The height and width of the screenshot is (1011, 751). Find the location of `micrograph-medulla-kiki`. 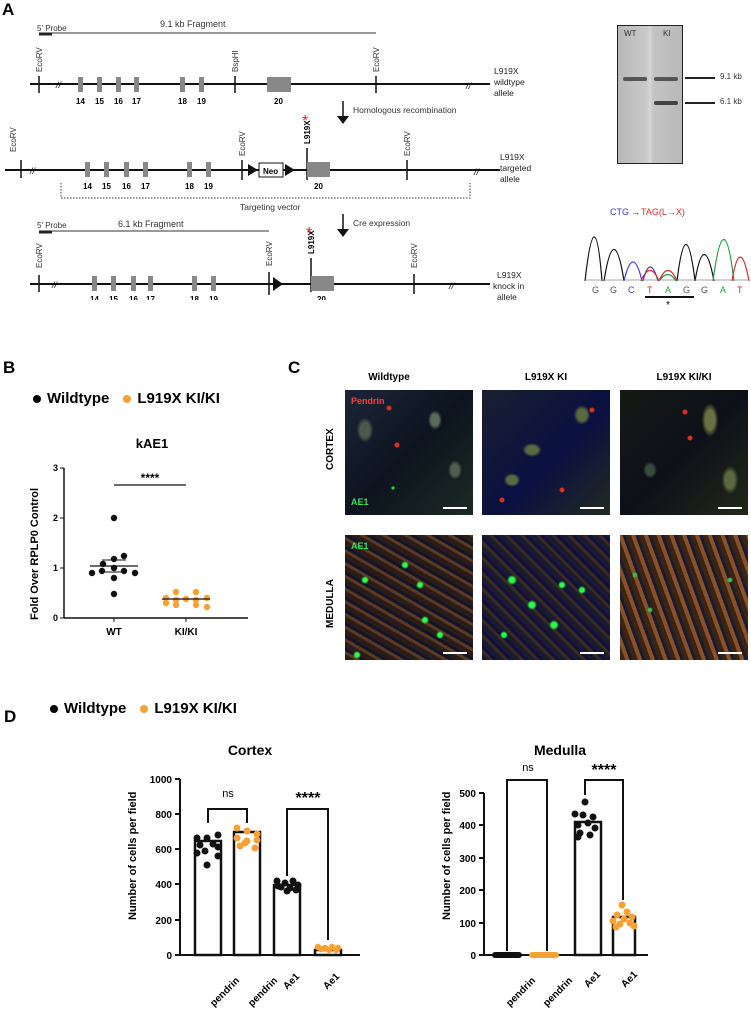

micrograph-medulla-kiki is located at coordinates (684, 597).